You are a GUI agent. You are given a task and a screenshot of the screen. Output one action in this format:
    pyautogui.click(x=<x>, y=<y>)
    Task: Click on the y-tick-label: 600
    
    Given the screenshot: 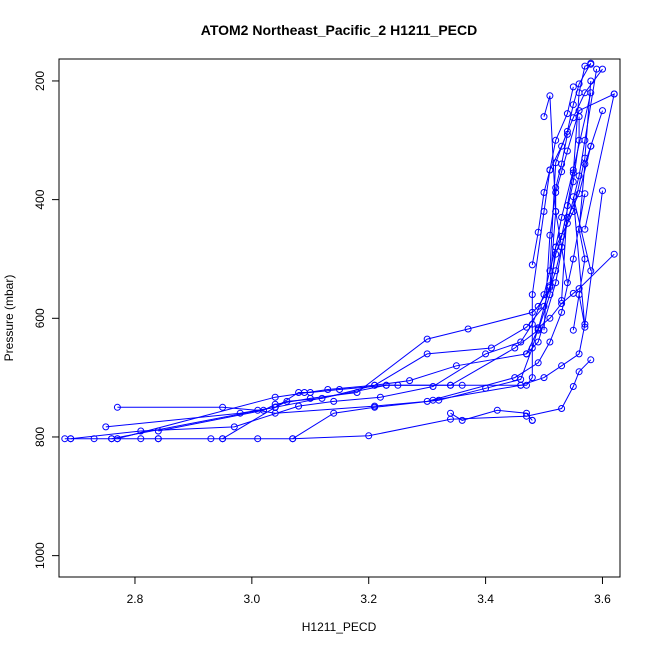 What is the action you would take?
    pyautogui.click(x=40, y=318)
    